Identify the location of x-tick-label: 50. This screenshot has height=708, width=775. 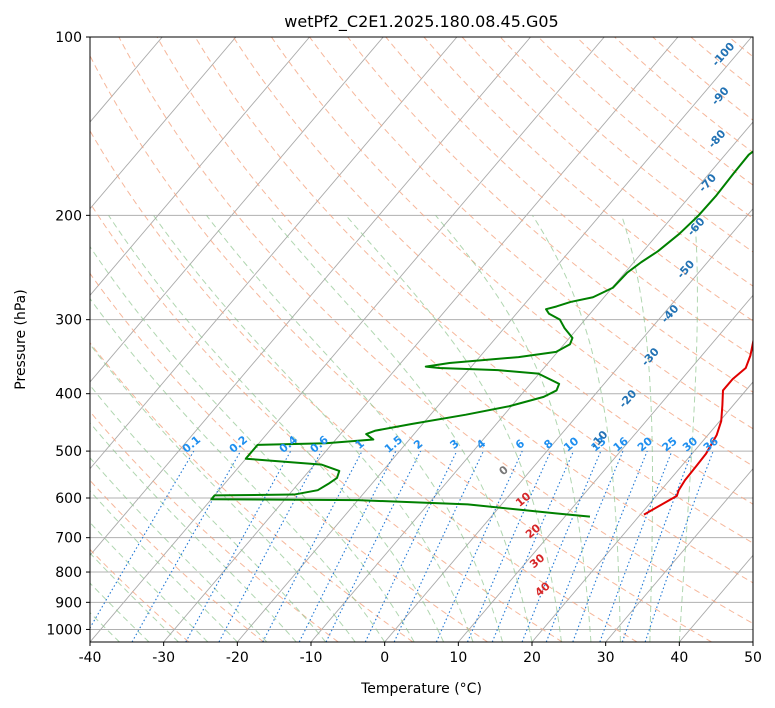
(753, 658).